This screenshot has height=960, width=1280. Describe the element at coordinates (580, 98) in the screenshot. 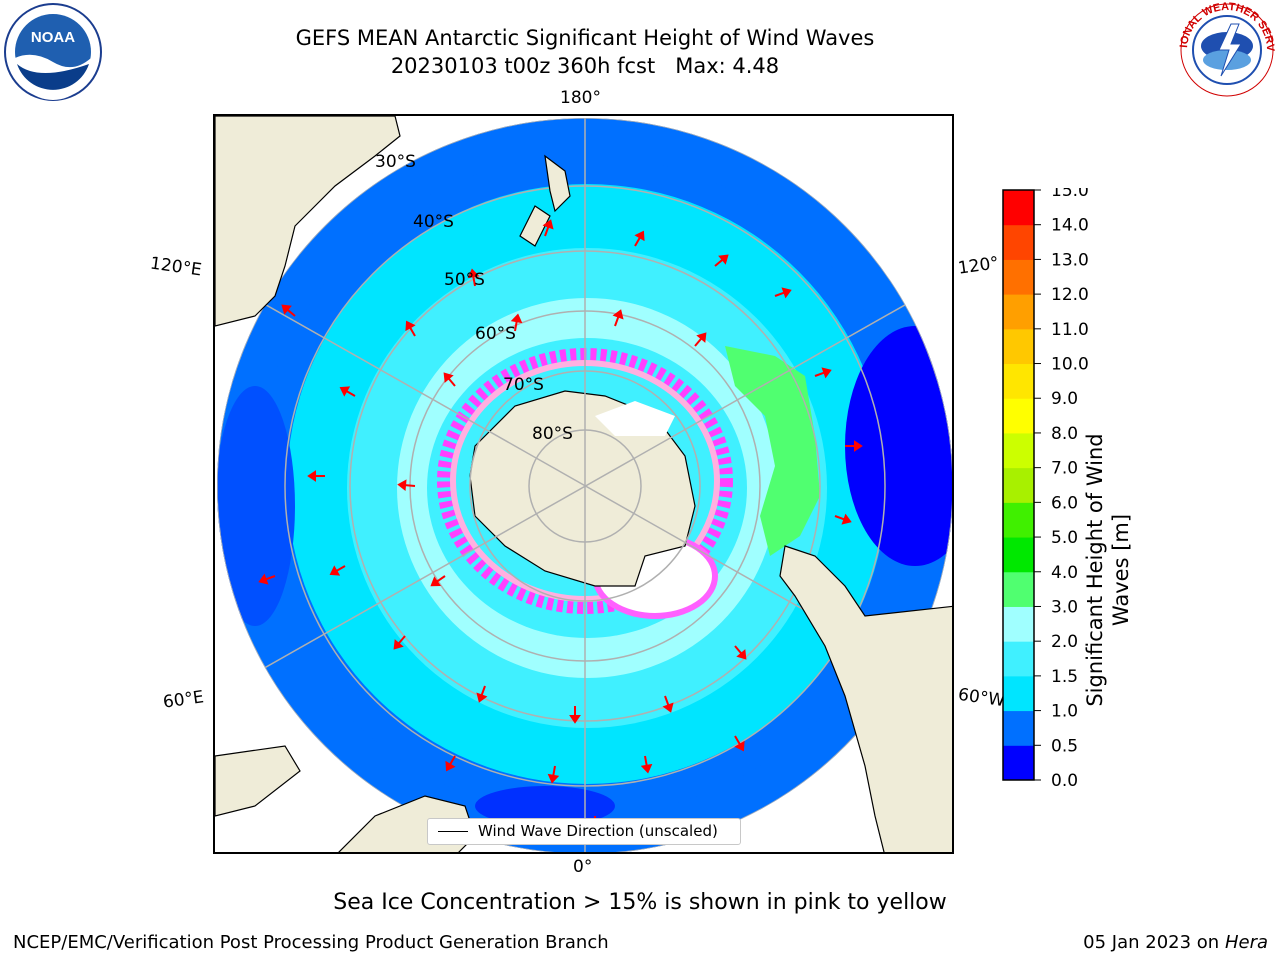

I see `lon-label-top: 180°` at that location.